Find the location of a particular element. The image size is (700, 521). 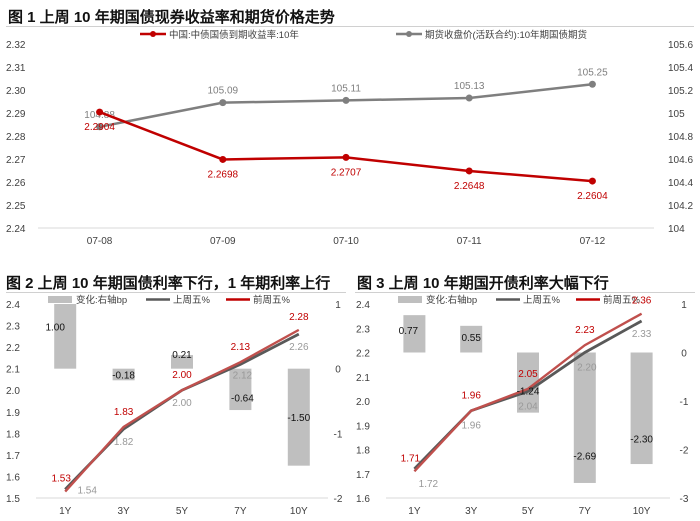

chart3-left-tick-label: 2.2 is located at coordinates (363, 354).